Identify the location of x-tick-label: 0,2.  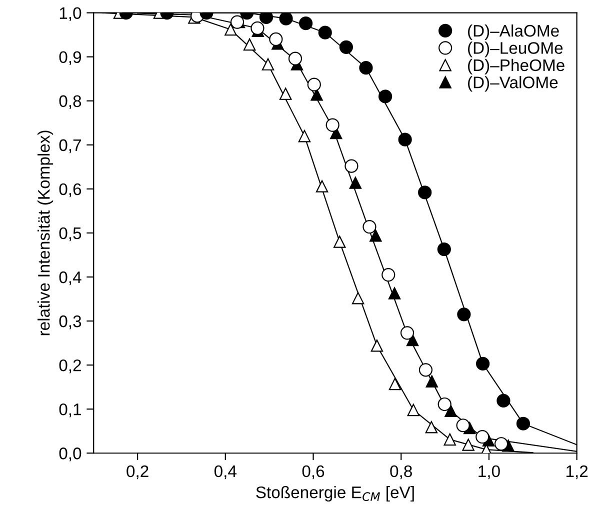
(137, 472).